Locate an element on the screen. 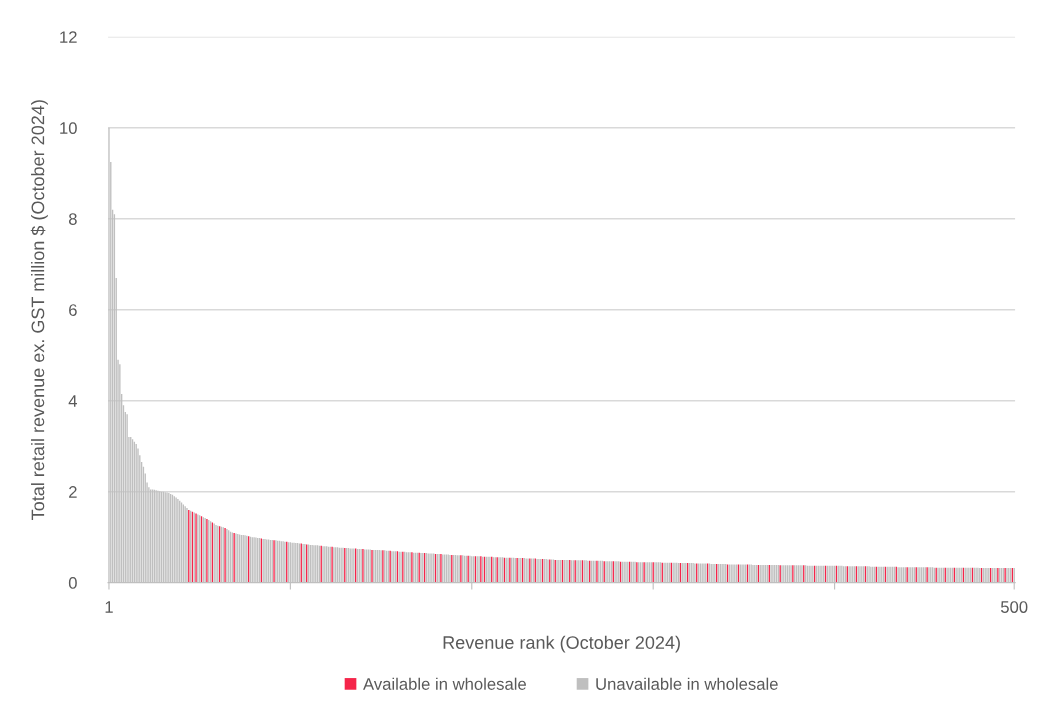  y-tick-label: 10 is located at coordinates (68, 128).